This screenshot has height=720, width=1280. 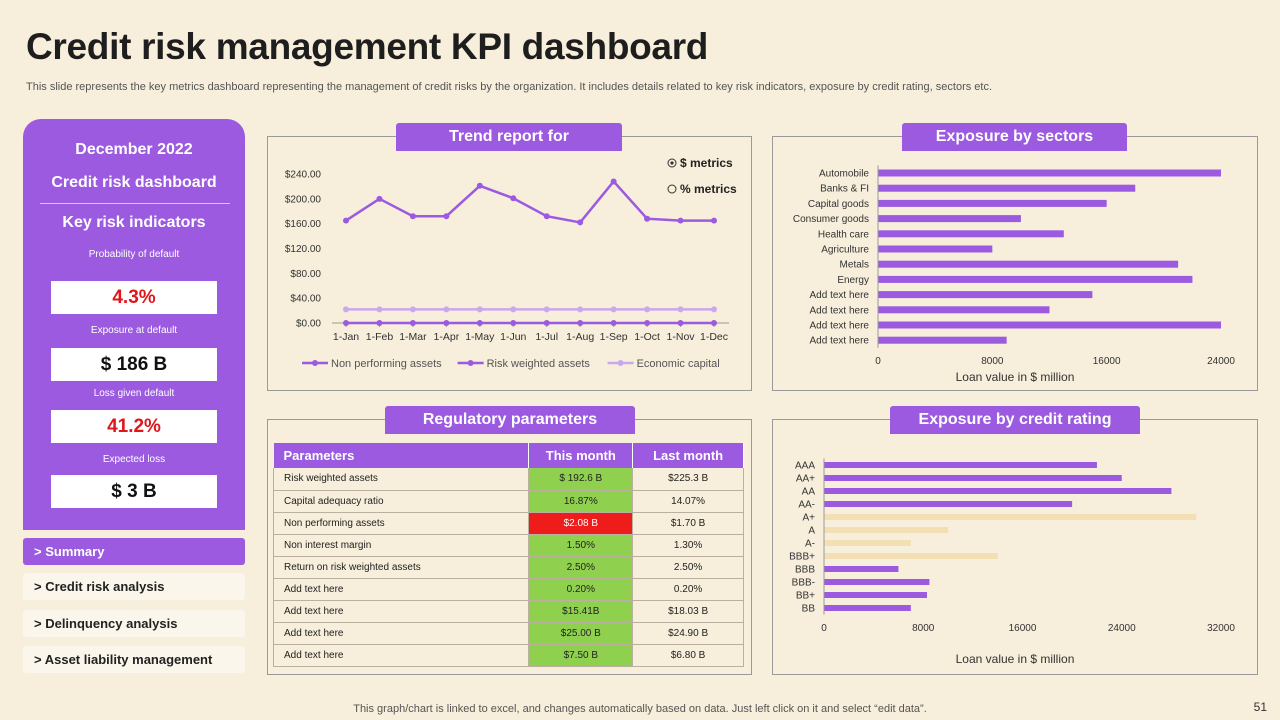 I want to click on category-label: Health care, so click(x=844, y=234).